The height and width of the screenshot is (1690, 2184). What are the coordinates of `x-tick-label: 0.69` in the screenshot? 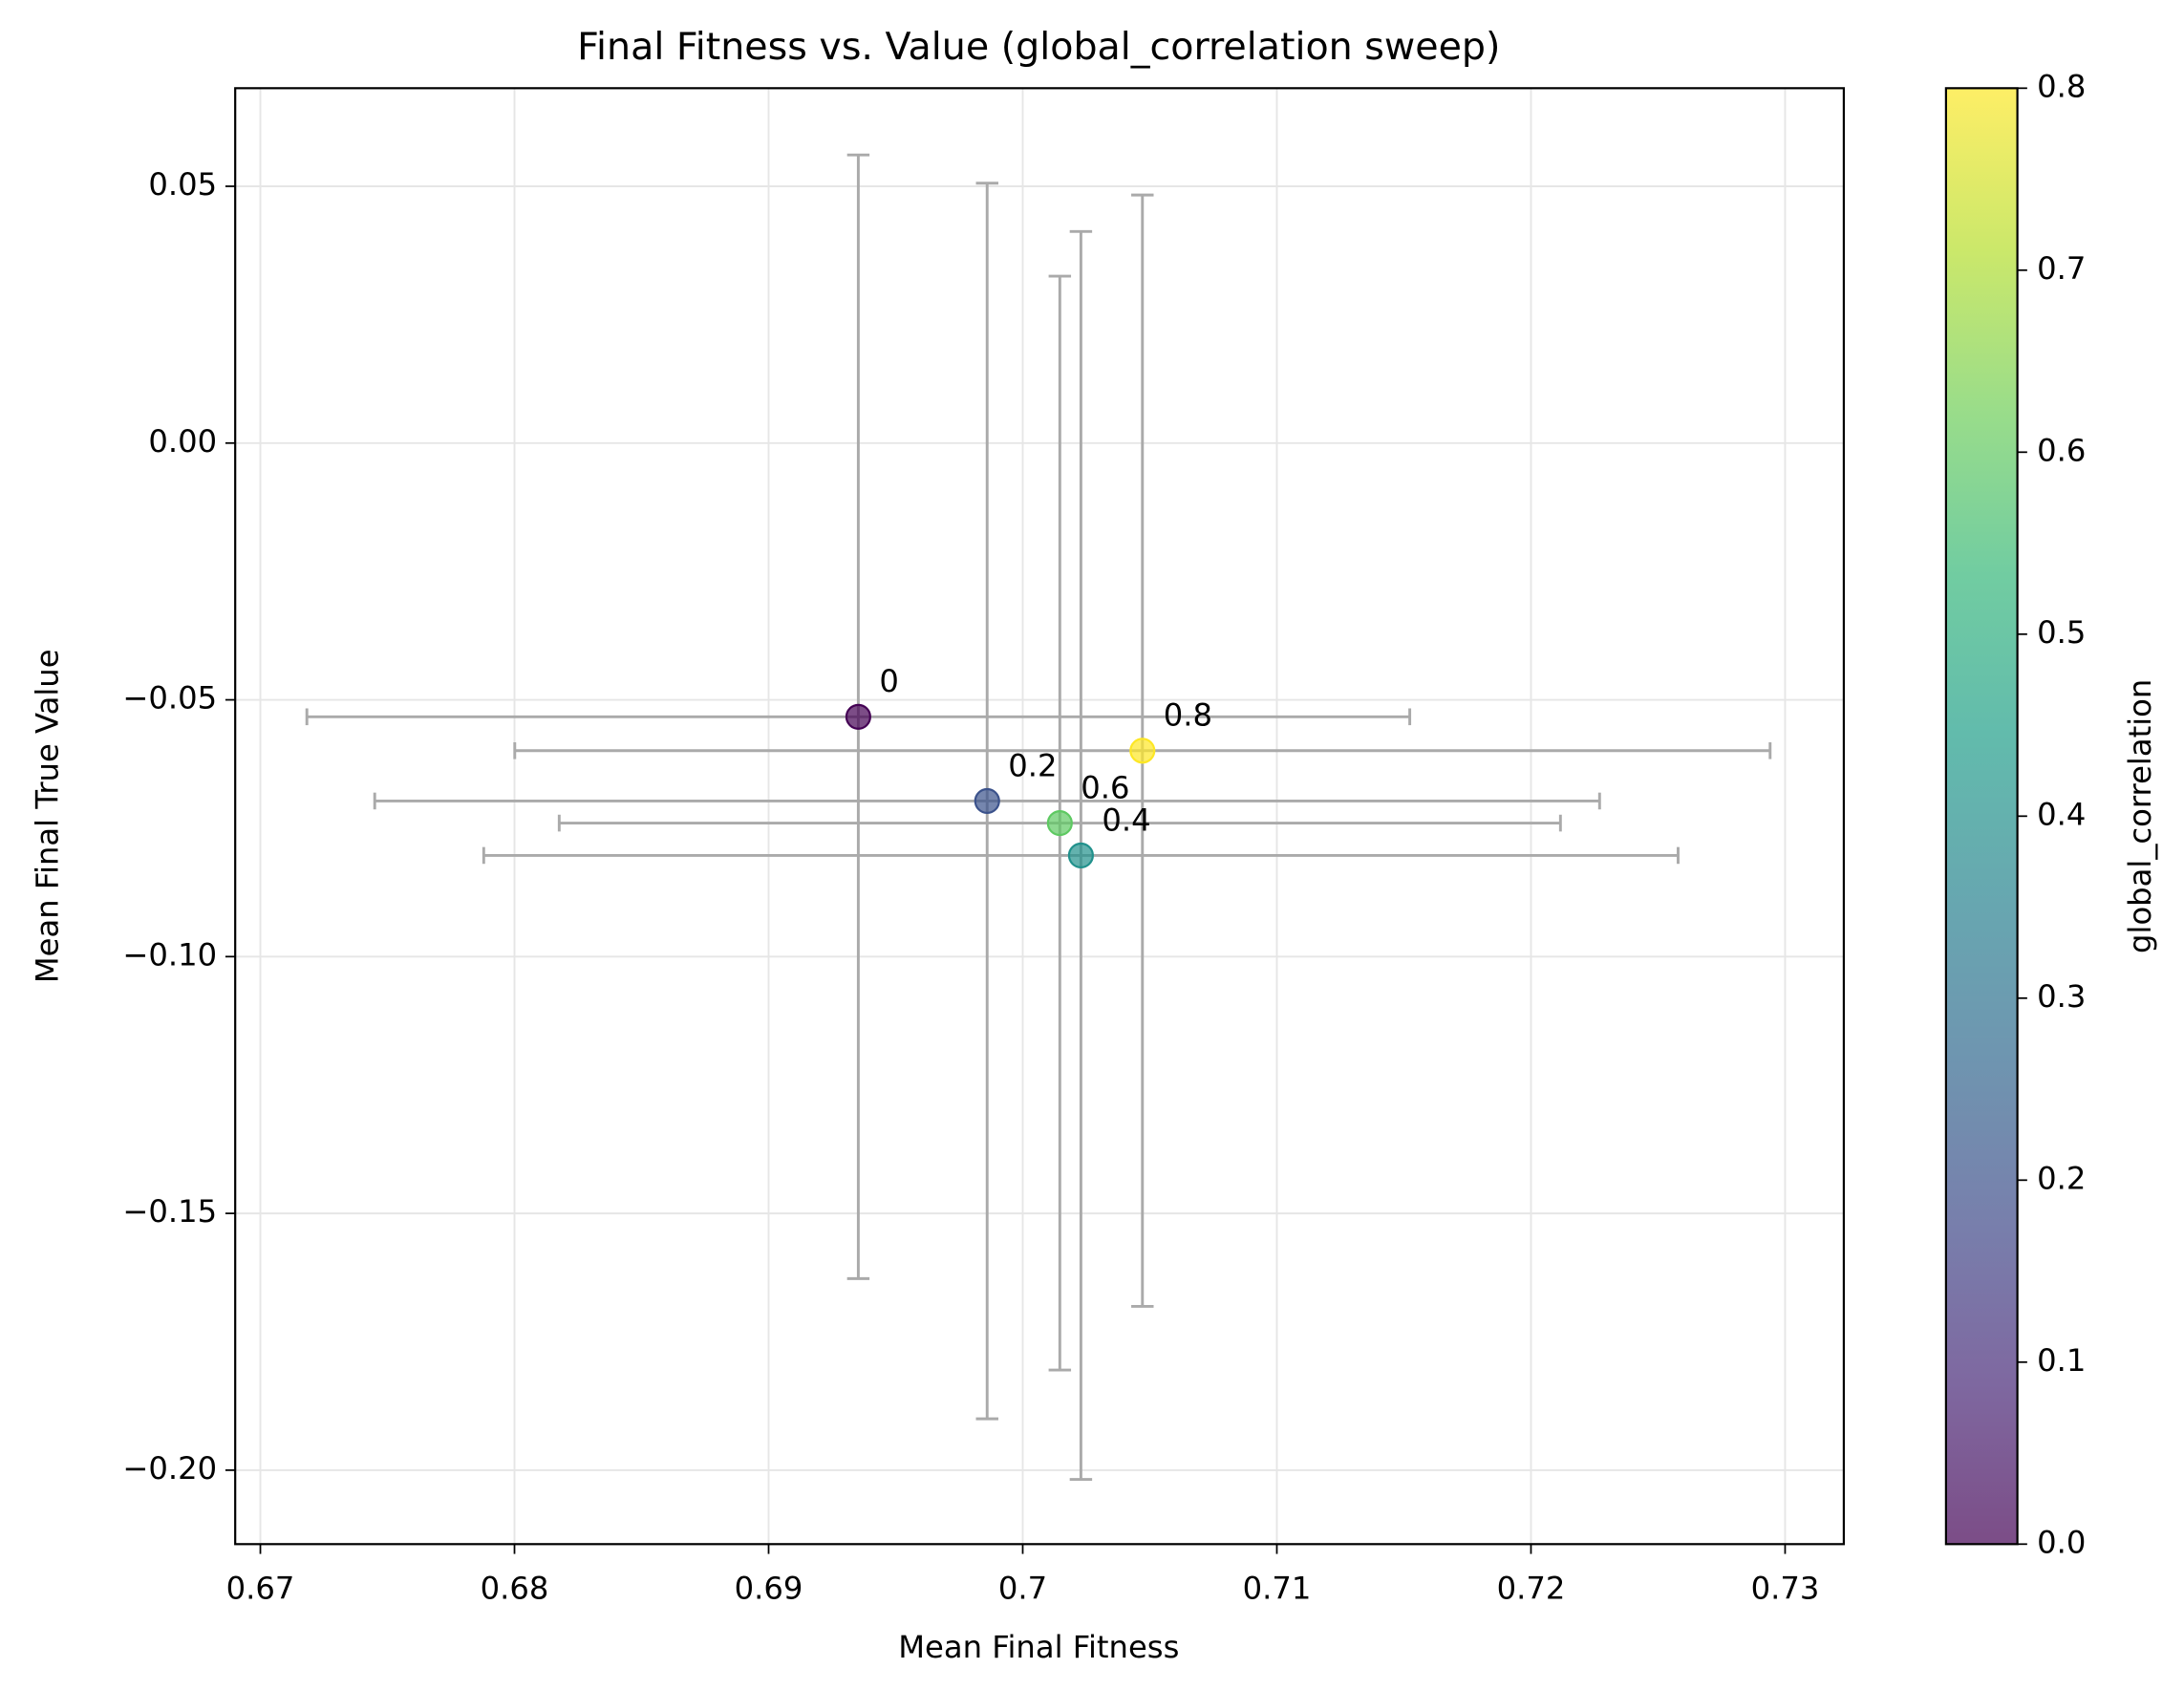 It's located at (769, 1589).